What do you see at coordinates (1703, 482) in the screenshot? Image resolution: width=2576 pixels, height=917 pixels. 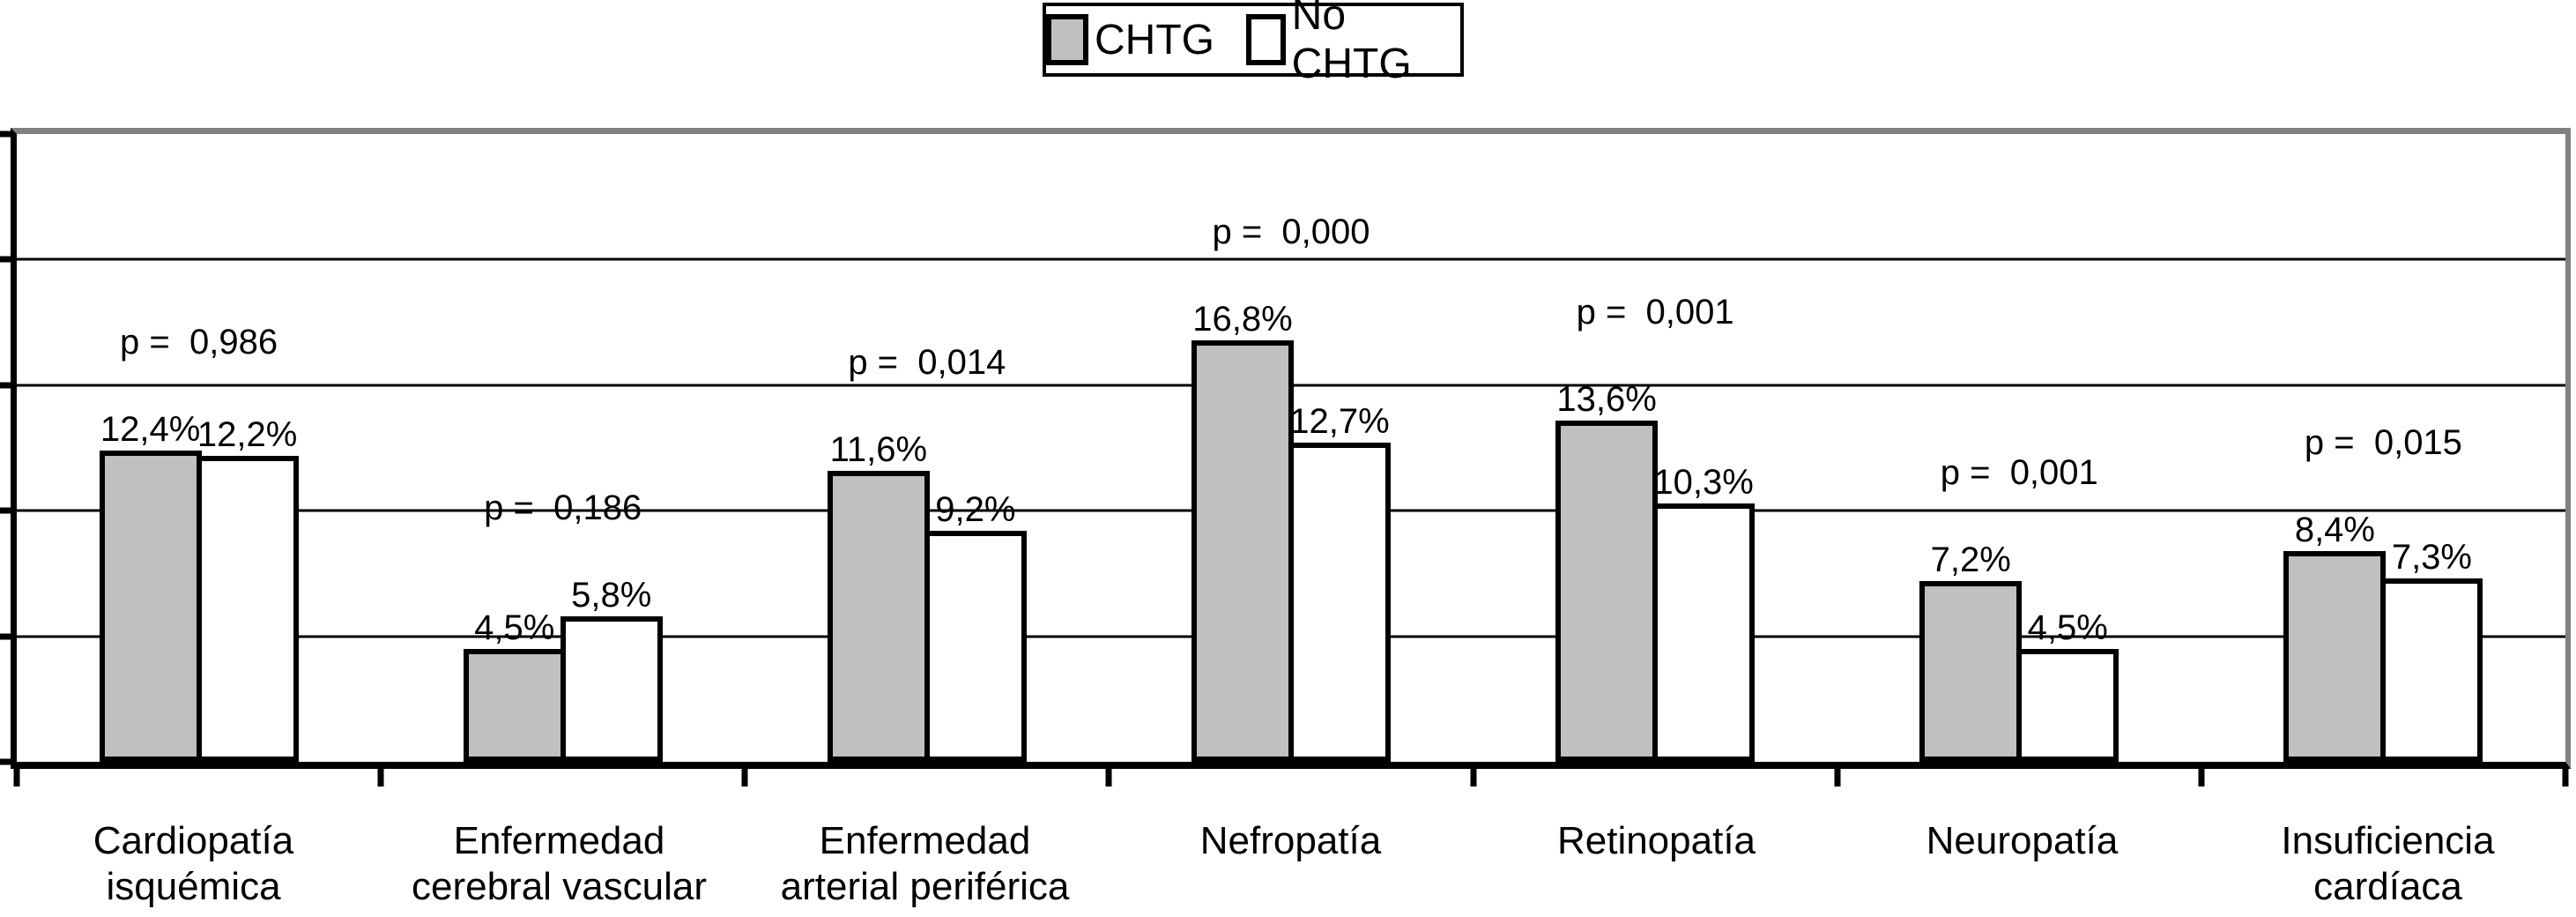 I see `bar-value-label: 10,3%` at bounding box center [1703, 482].